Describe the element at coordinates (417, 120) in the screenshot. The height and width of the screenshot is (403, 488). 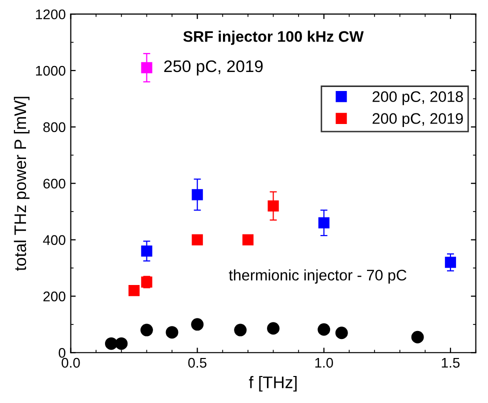
I see `legend-label: 200 pC, 2019` at that location.